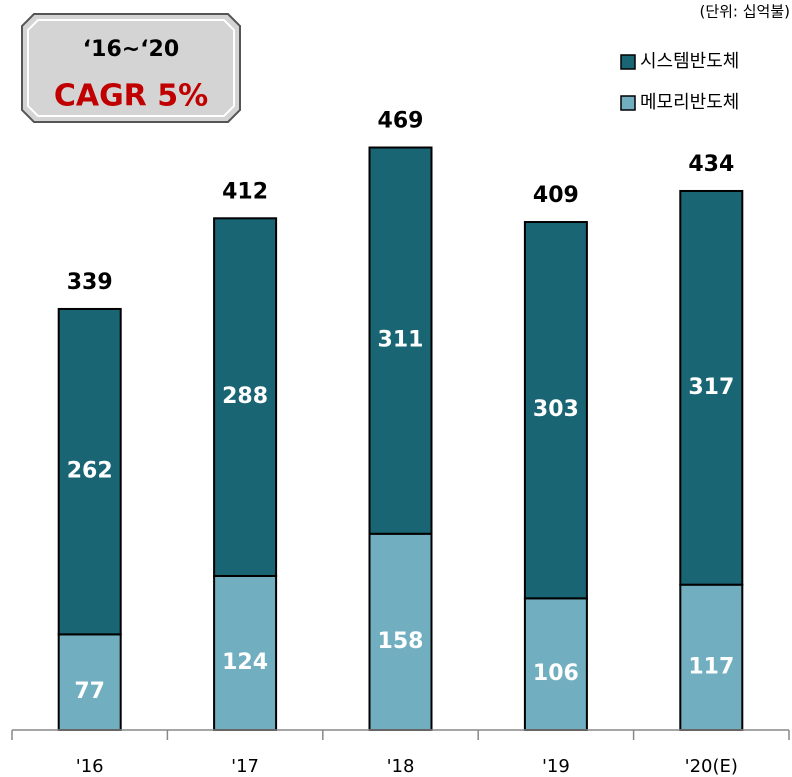 The image size is (792, 777). Describe the element at coordinates (89, 691) in the screenshot. I see `segment-label: 77` at that location.